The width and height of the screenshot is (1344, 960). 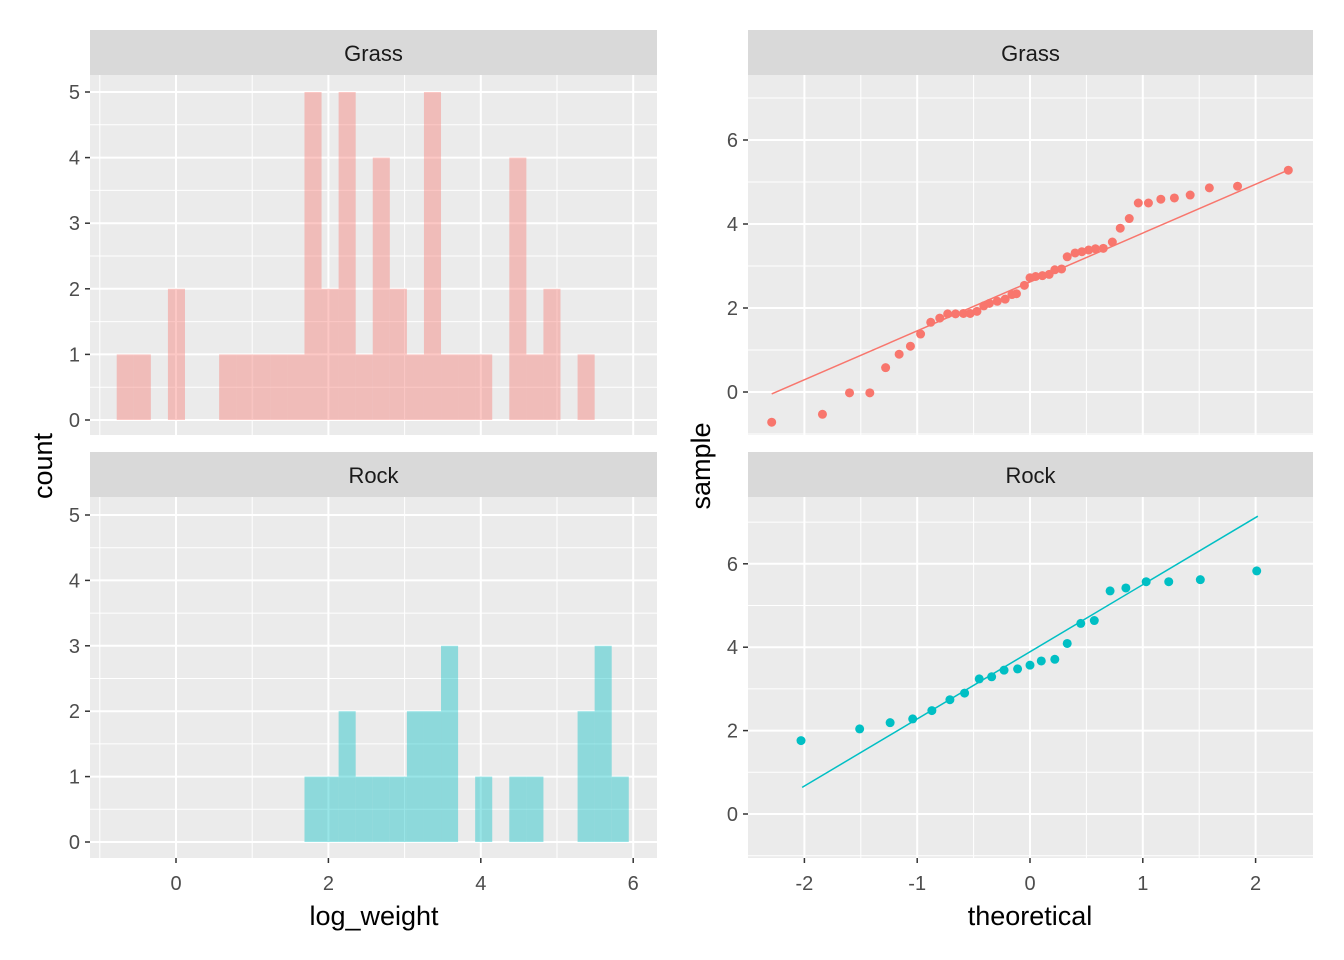 I want to click on hist-grass-y-tick-label: 2, so click(x=74, y=290).